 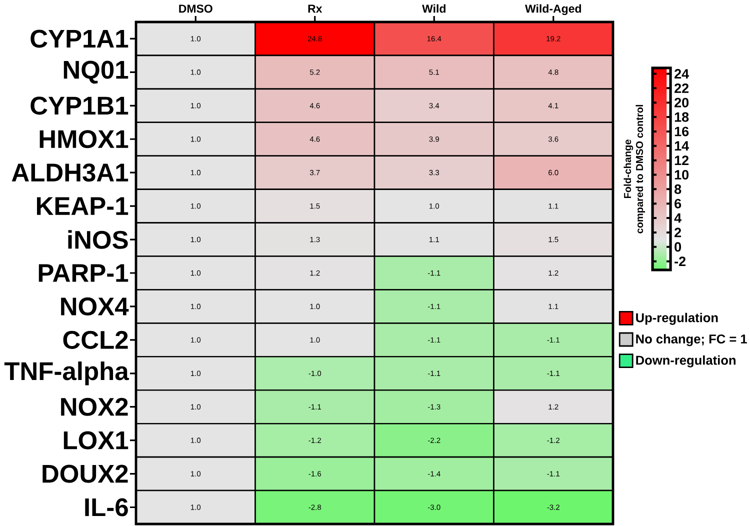 What do you see at coordinates (66, 374) in the screenshot?
I see `y-tick-label: TNF-alpha` at bounding box center [66, 374].